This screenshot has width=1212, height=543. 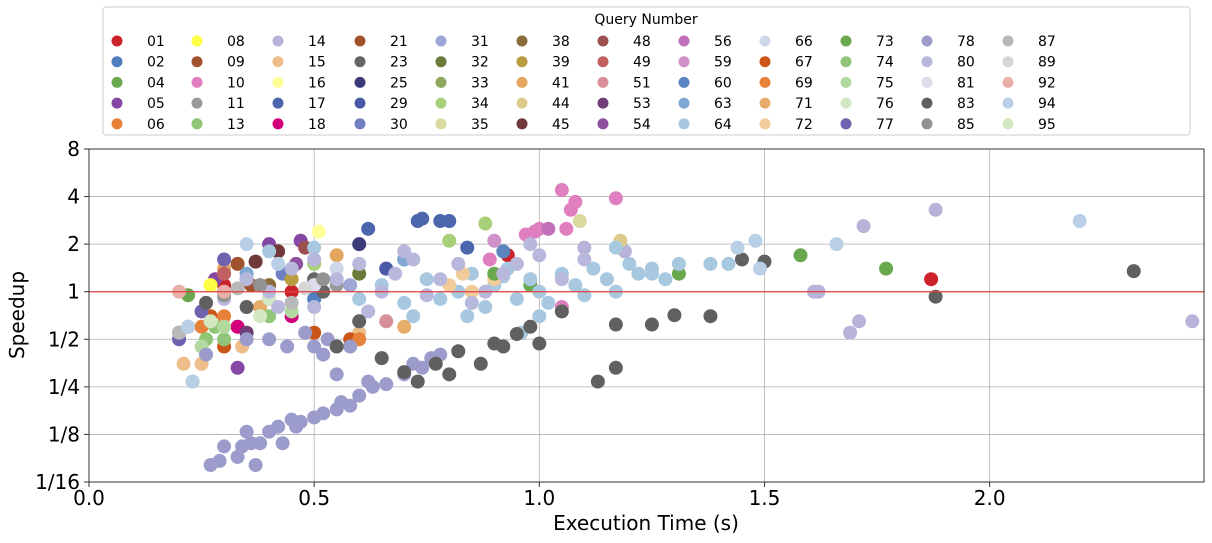 What do you see at coordinates (480, 42) in the screenshot?
I see `legend-label-31: 31` at bounding box center [480, 42].